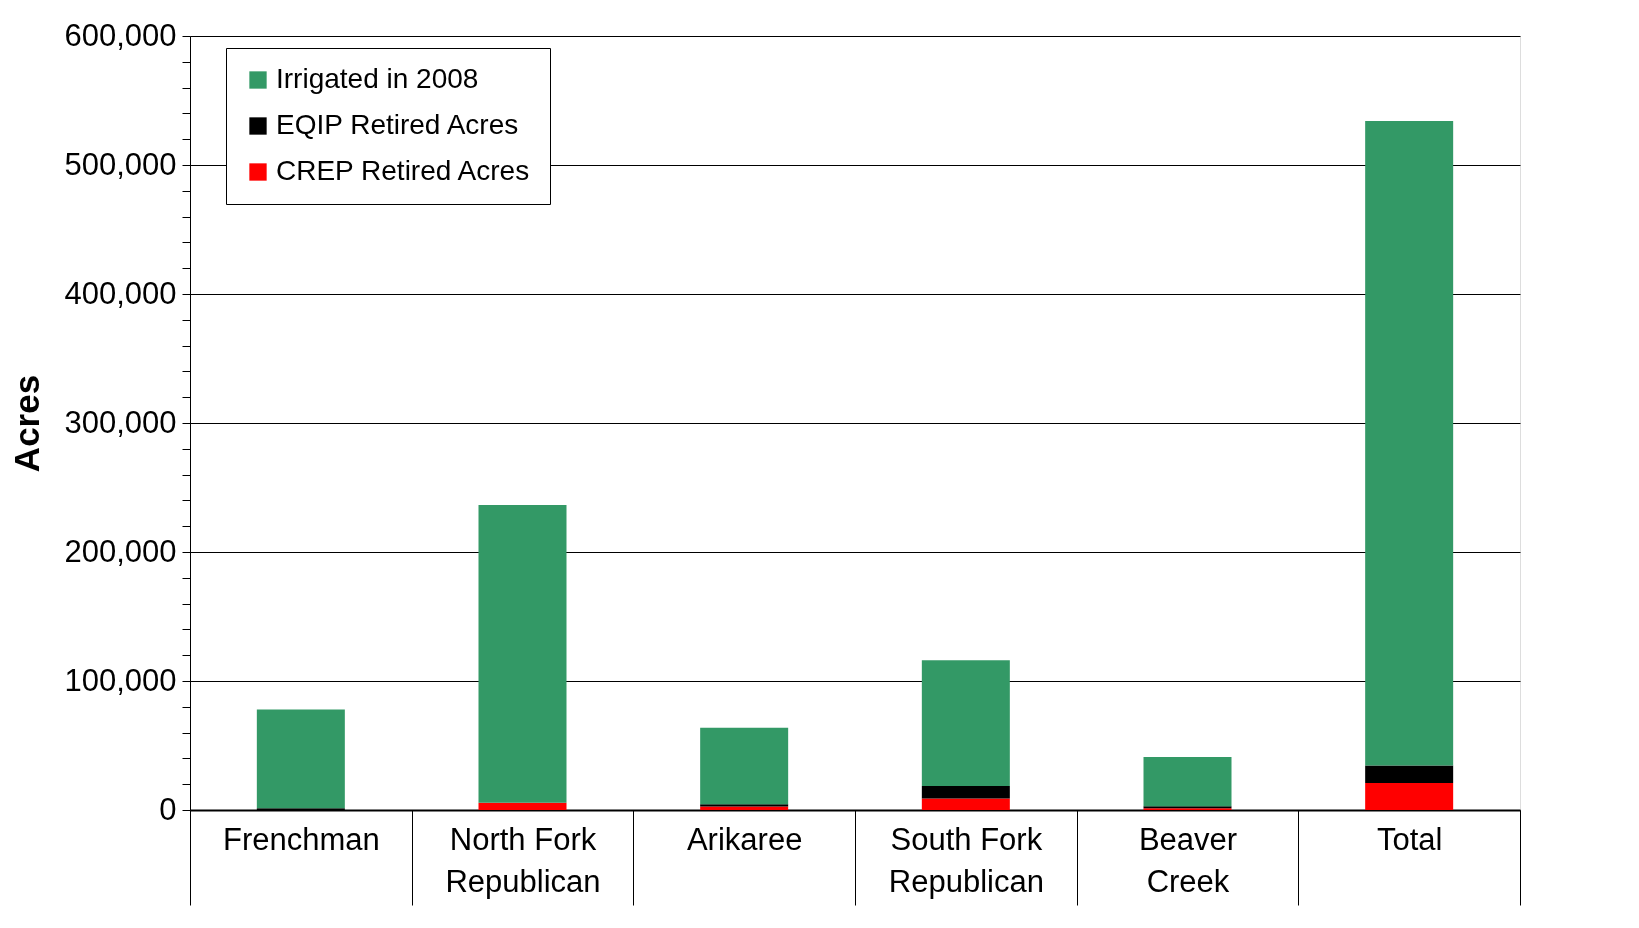 This screenshot has width=1639, height=928. What do you see at coordinates (120, 35) in the screenshot?
I see `y-tick-label: 600,000` at bounding box center [120, 35].